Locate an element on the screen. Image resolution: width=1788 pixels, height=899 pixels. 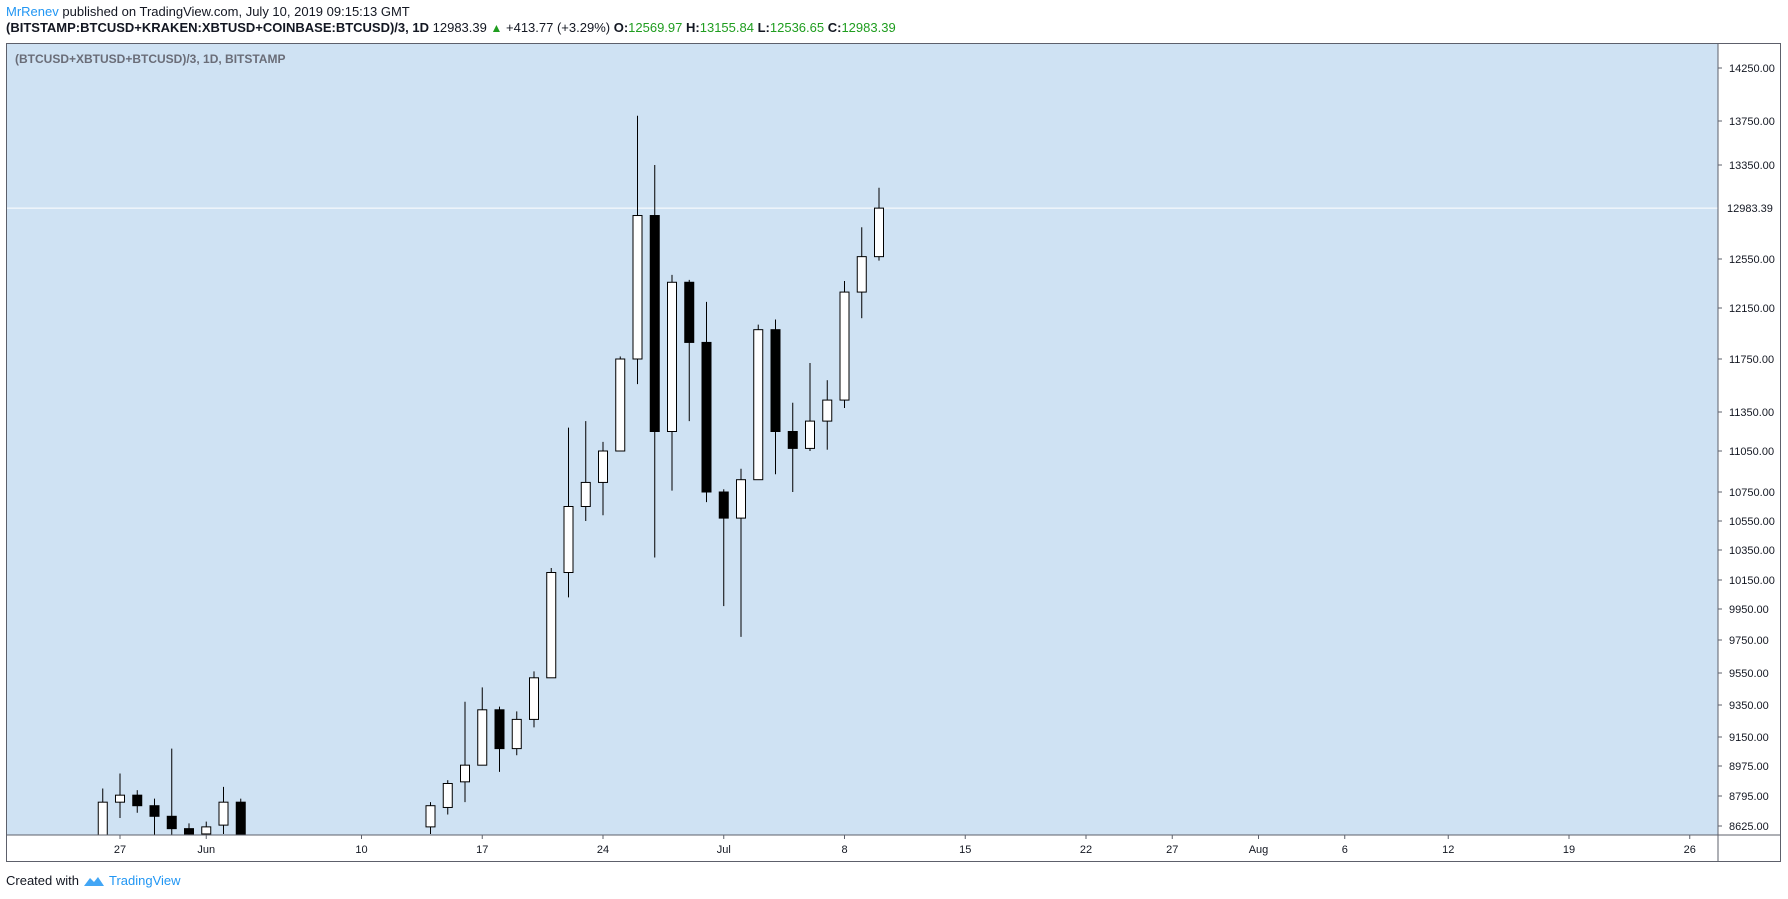
y-tick-label: 9750.00 is located at coordinates (1749, 641).